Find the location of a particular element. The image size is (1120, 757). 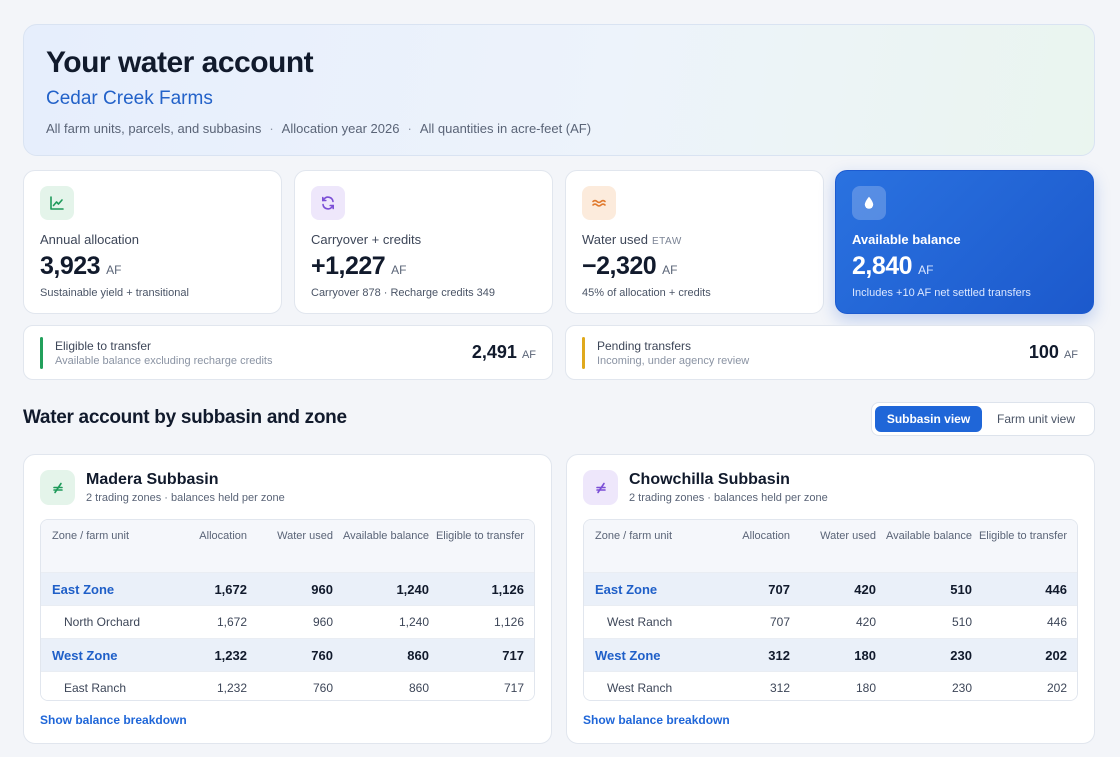

stat-label: Available balance is located at coordinates (906, 239).